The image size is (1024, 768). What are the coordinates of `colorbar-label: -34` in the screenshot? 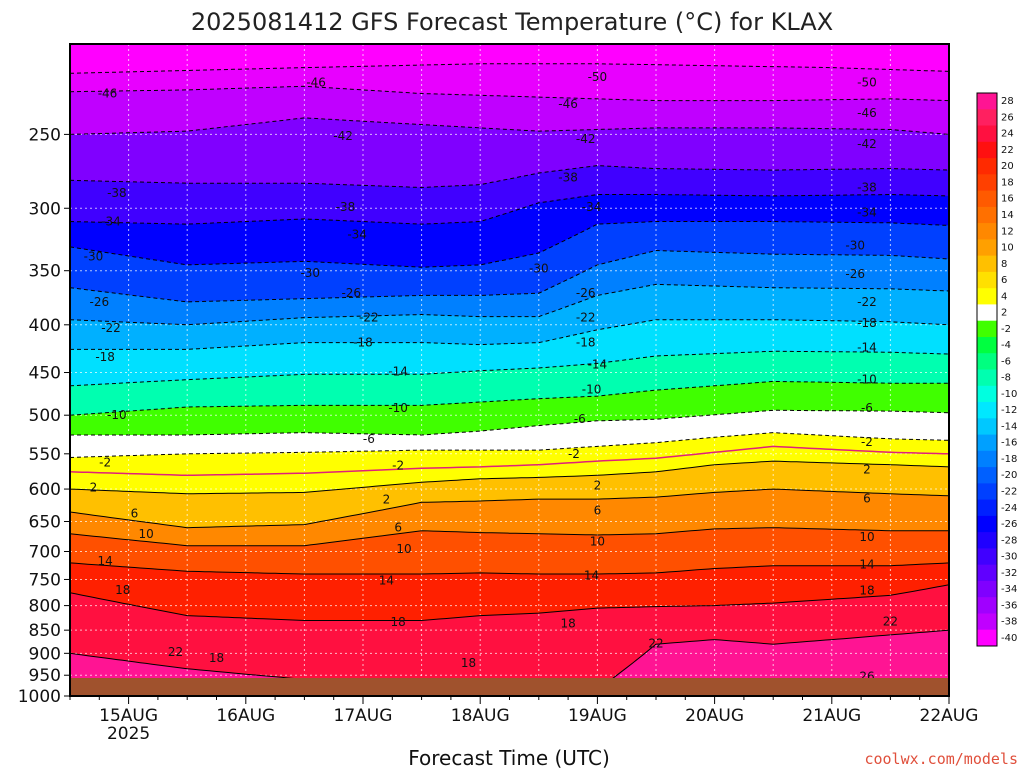 It's located at (1009, 589).